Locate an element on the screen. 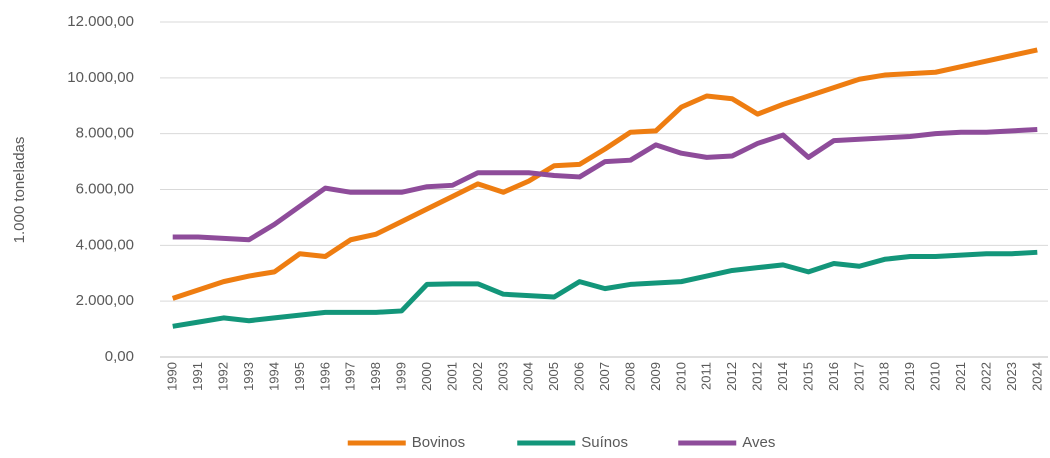 The image size is (1050, 458). y-axis-label: 1.000 toneladas is located at coordinates (19, 190).